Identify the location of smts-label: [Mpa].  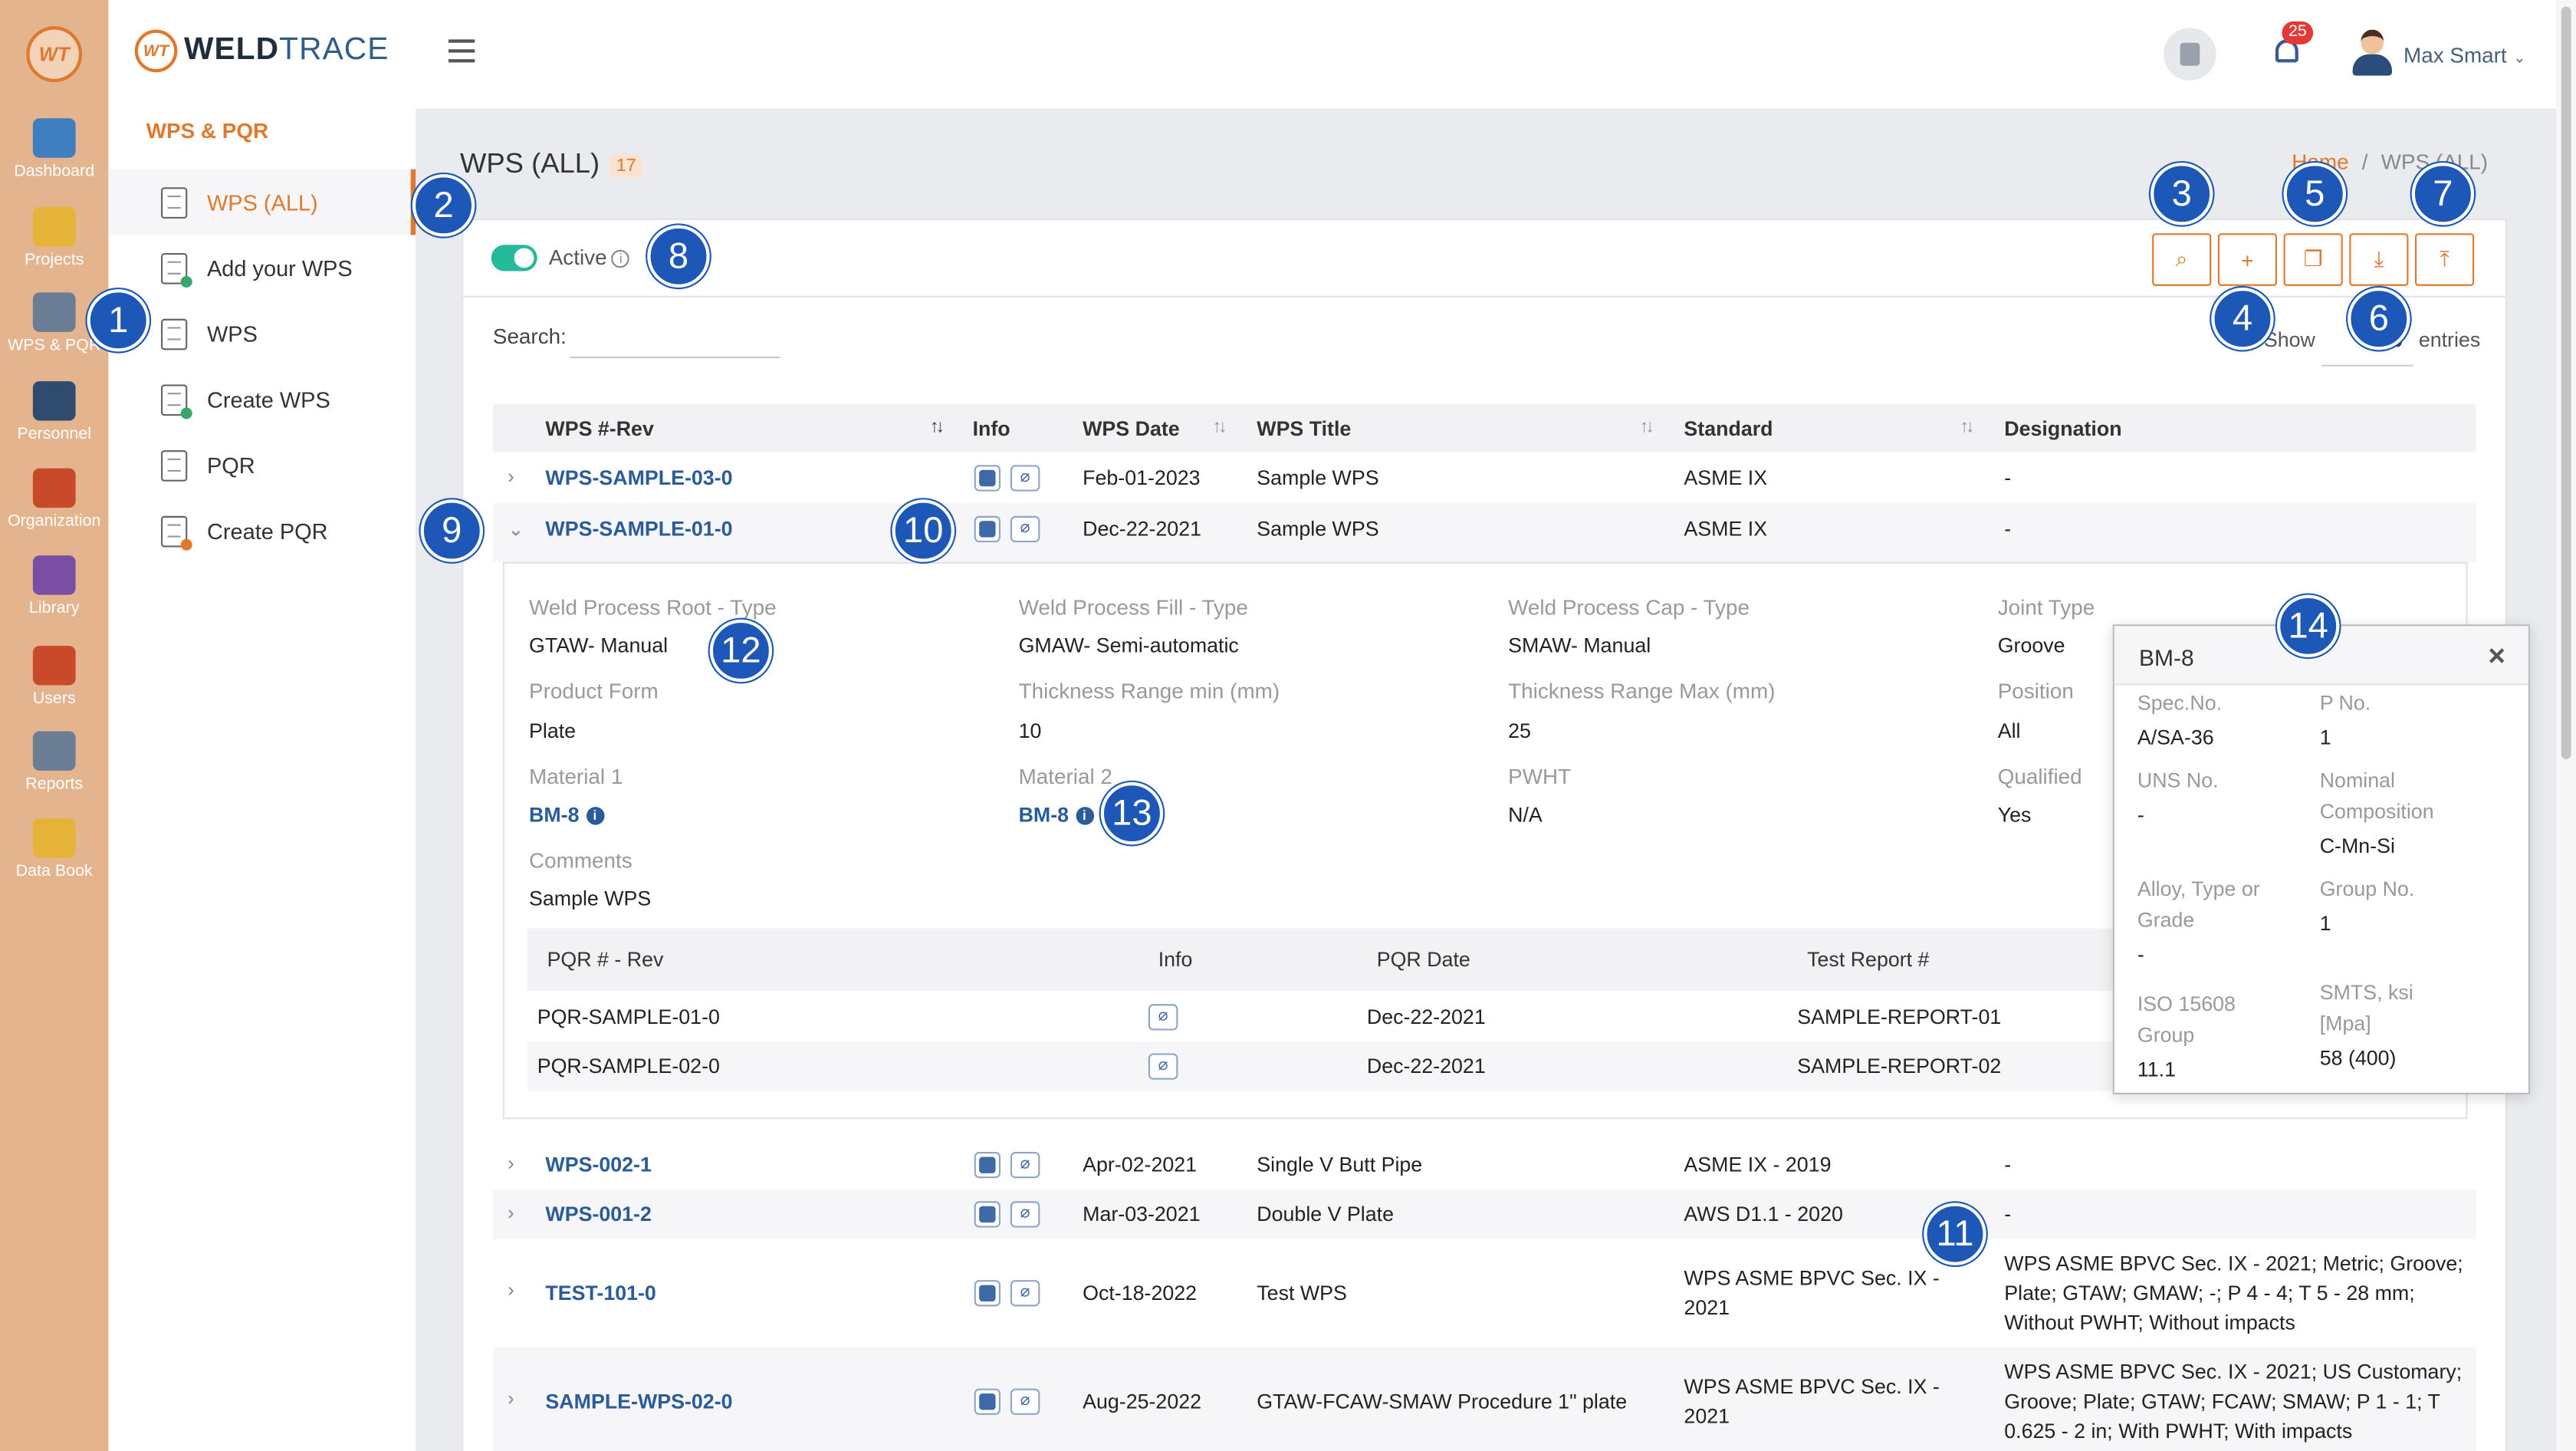
(2345, 1023).